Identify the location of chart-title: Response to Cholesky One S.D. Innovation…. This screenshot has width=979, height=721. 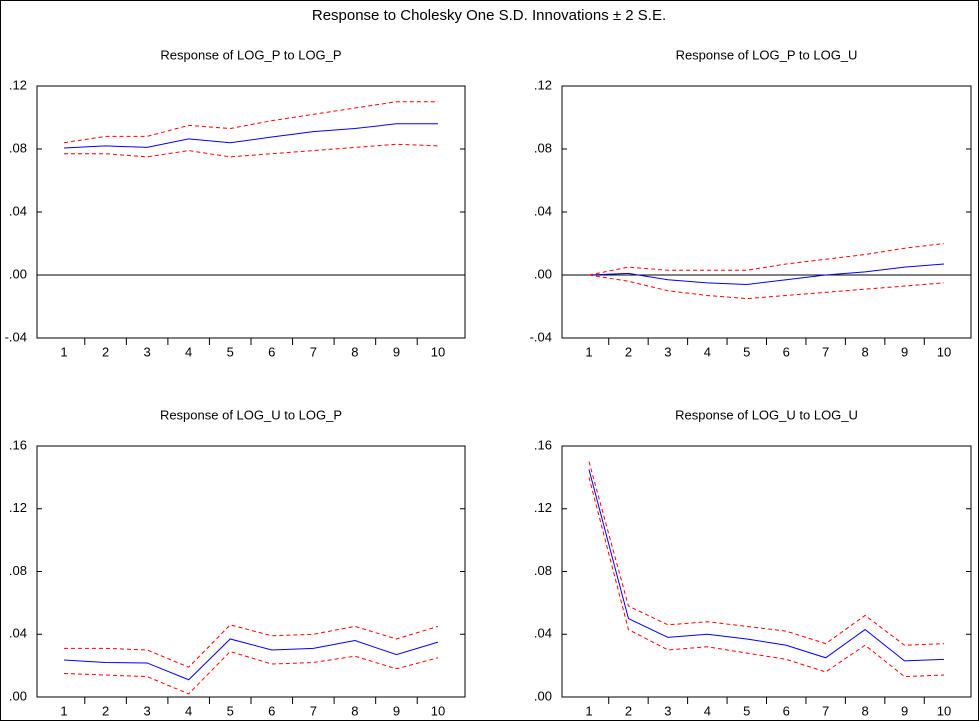
(489, 15).